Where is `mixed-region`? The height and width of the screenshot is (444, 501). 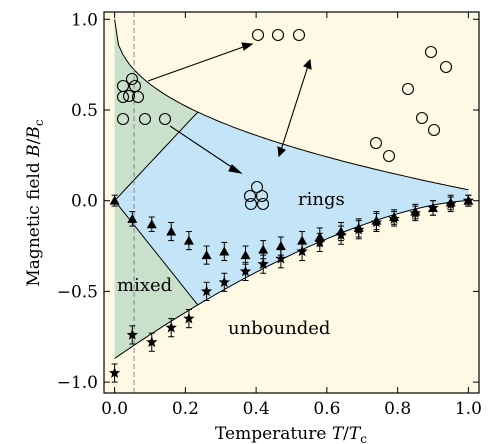
mixed-region is located at coordinates (156, 189).